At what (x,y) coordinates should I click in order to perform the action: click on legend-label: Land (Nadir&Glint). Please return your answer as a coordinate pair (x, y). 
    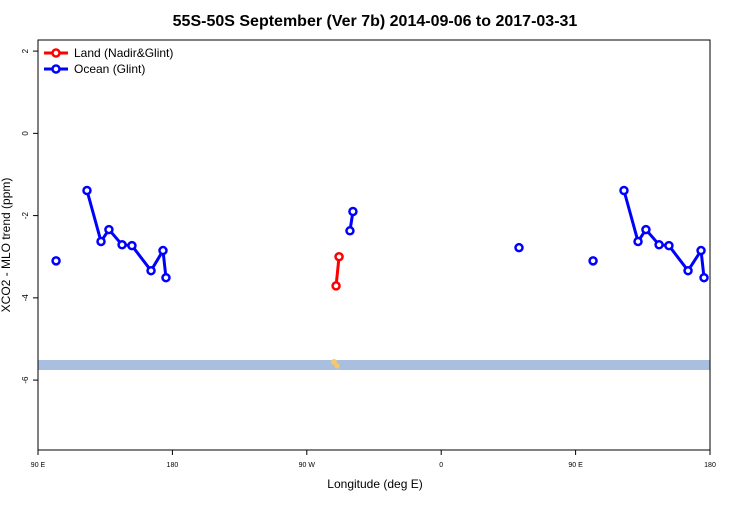
    Looking at the image, I should click on (123, 53).